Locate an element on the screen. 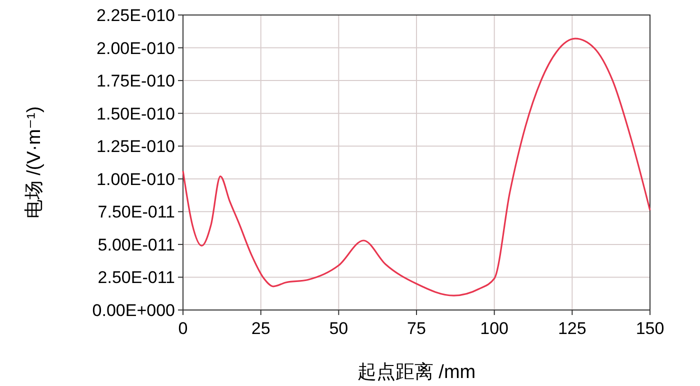 The height and width of the screenshot is (386, 700). y-tick-label: 2.25E-010 is located at coordinates (135, 15).